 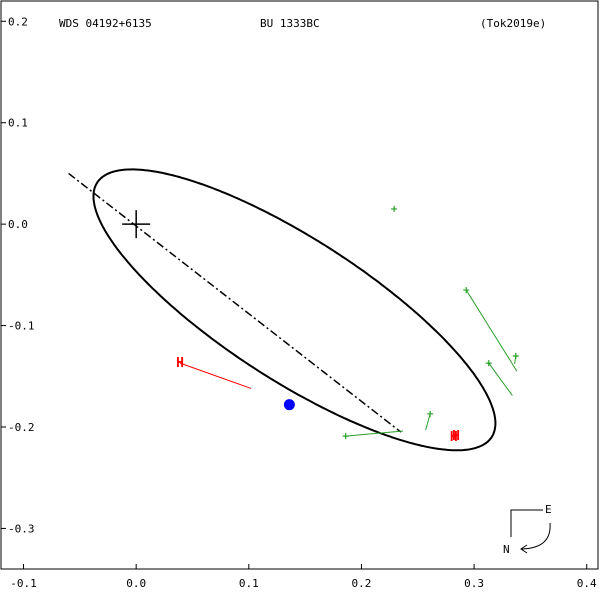 I want to click on y-tick-label: 0.1, so click(x=18, y=123).